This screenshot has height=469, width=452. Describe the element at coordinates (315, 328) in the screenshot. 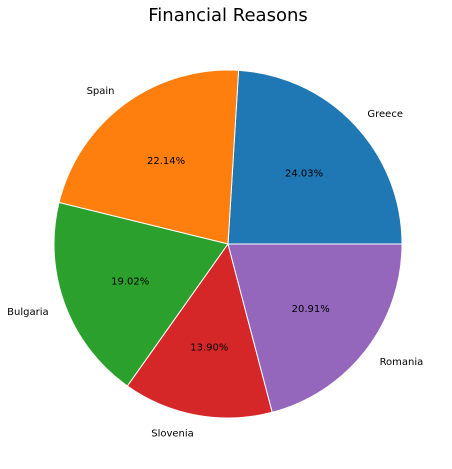

I see `pie-slice-romania` at that location.